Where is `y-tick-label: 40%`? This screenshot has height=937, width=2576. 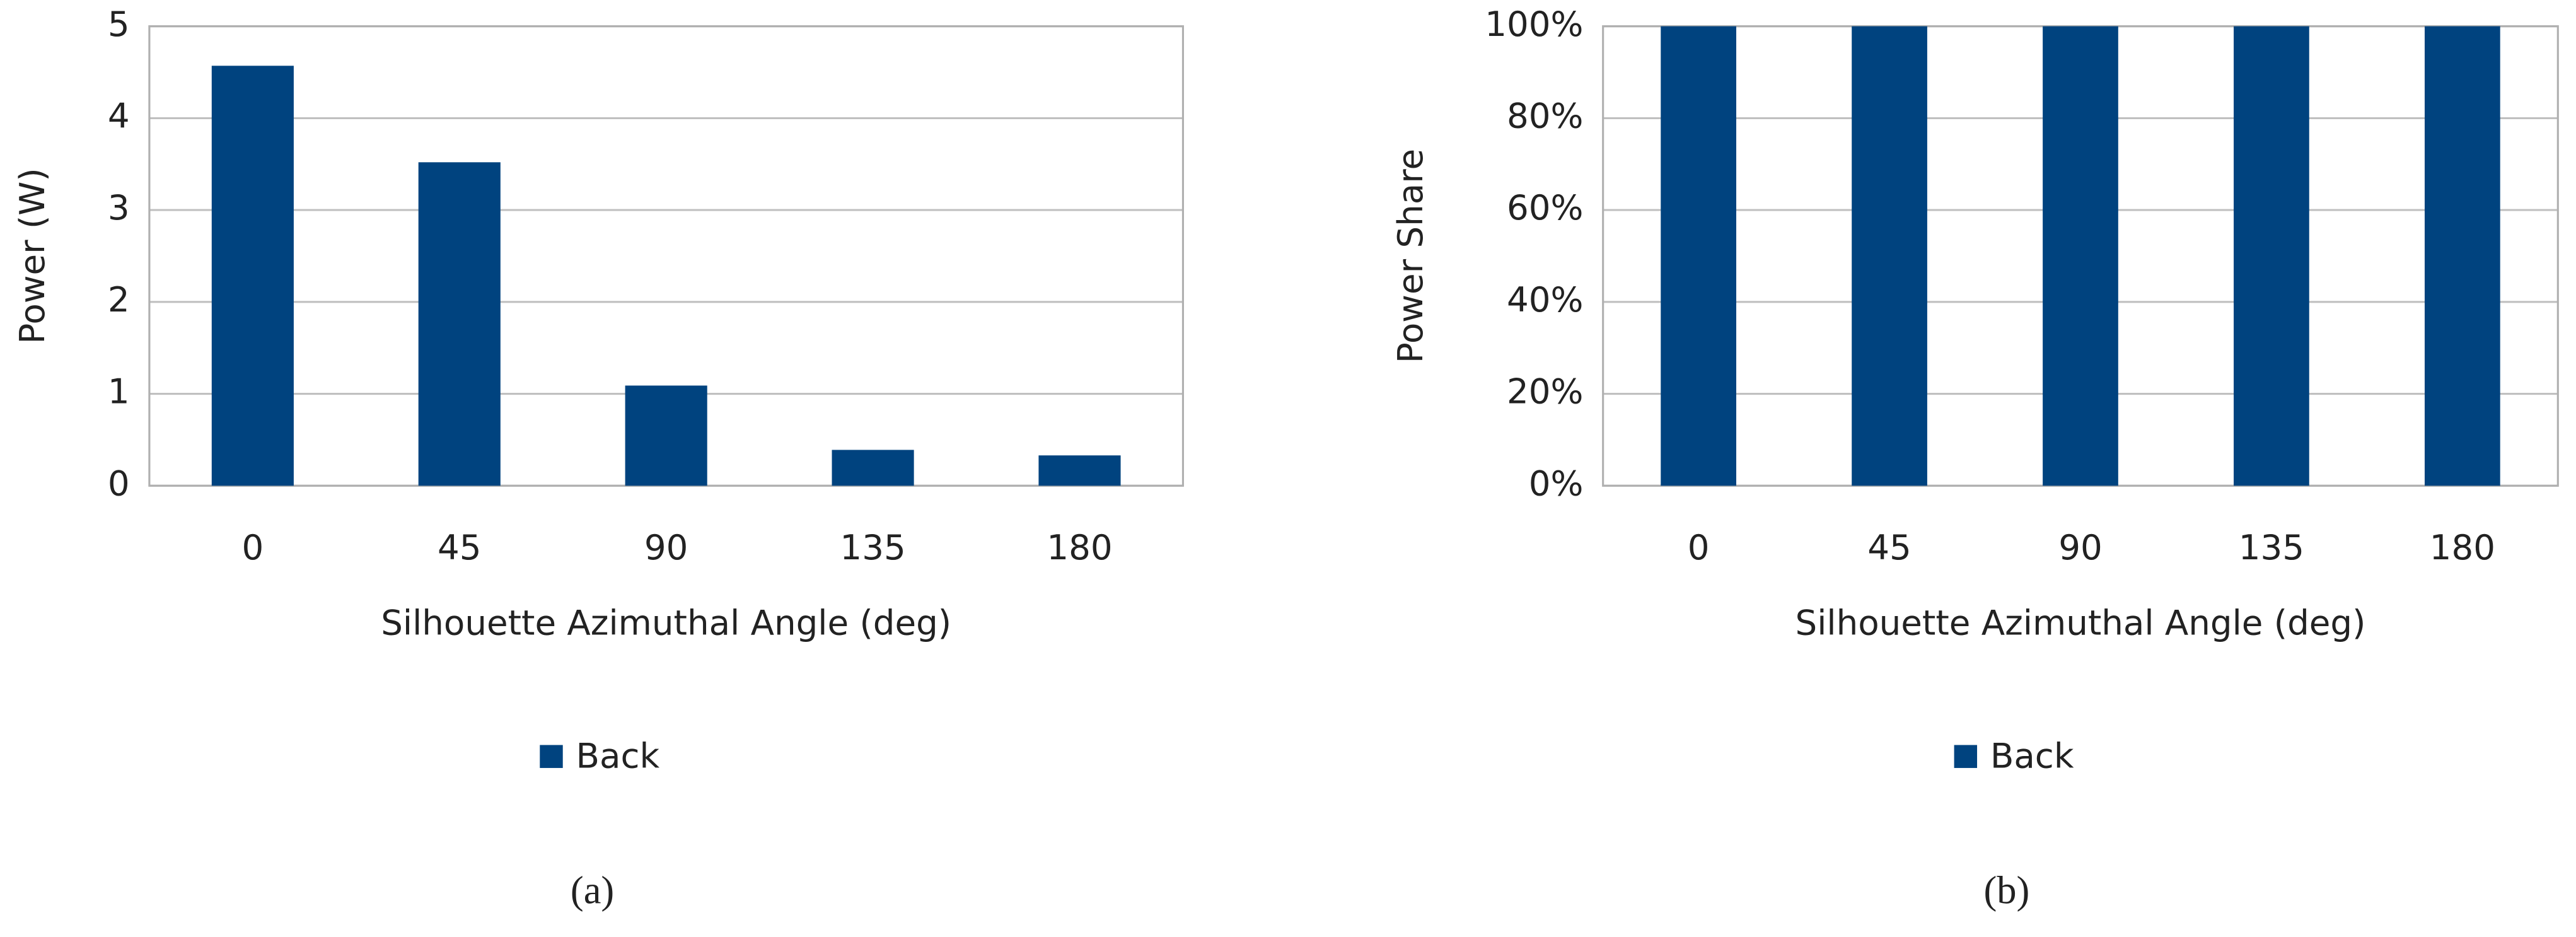
y-tick-label: 40% is located at coordinates (1545, 299).